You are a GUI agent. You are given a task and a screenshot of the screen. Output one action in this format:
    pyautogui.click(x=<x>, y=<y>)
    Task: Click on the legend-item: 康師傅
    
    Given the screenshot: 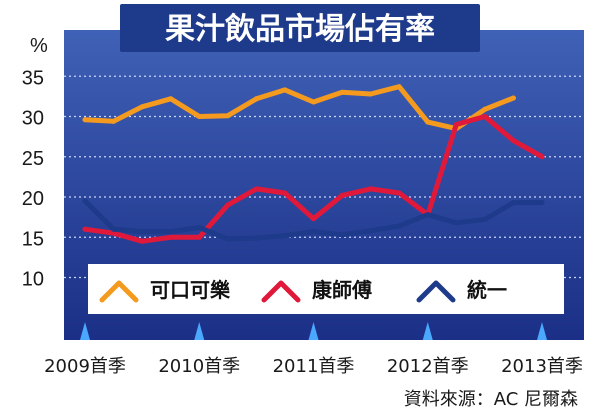 What is the action you would take?
    pyautogui.click(x=316, y=290)
    